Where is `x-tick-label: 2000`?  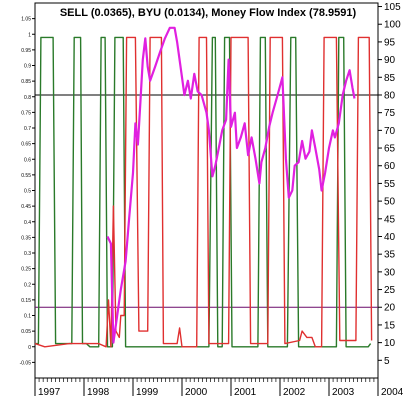 x-tick-label: 2000 is located at coordinates (196, 392).